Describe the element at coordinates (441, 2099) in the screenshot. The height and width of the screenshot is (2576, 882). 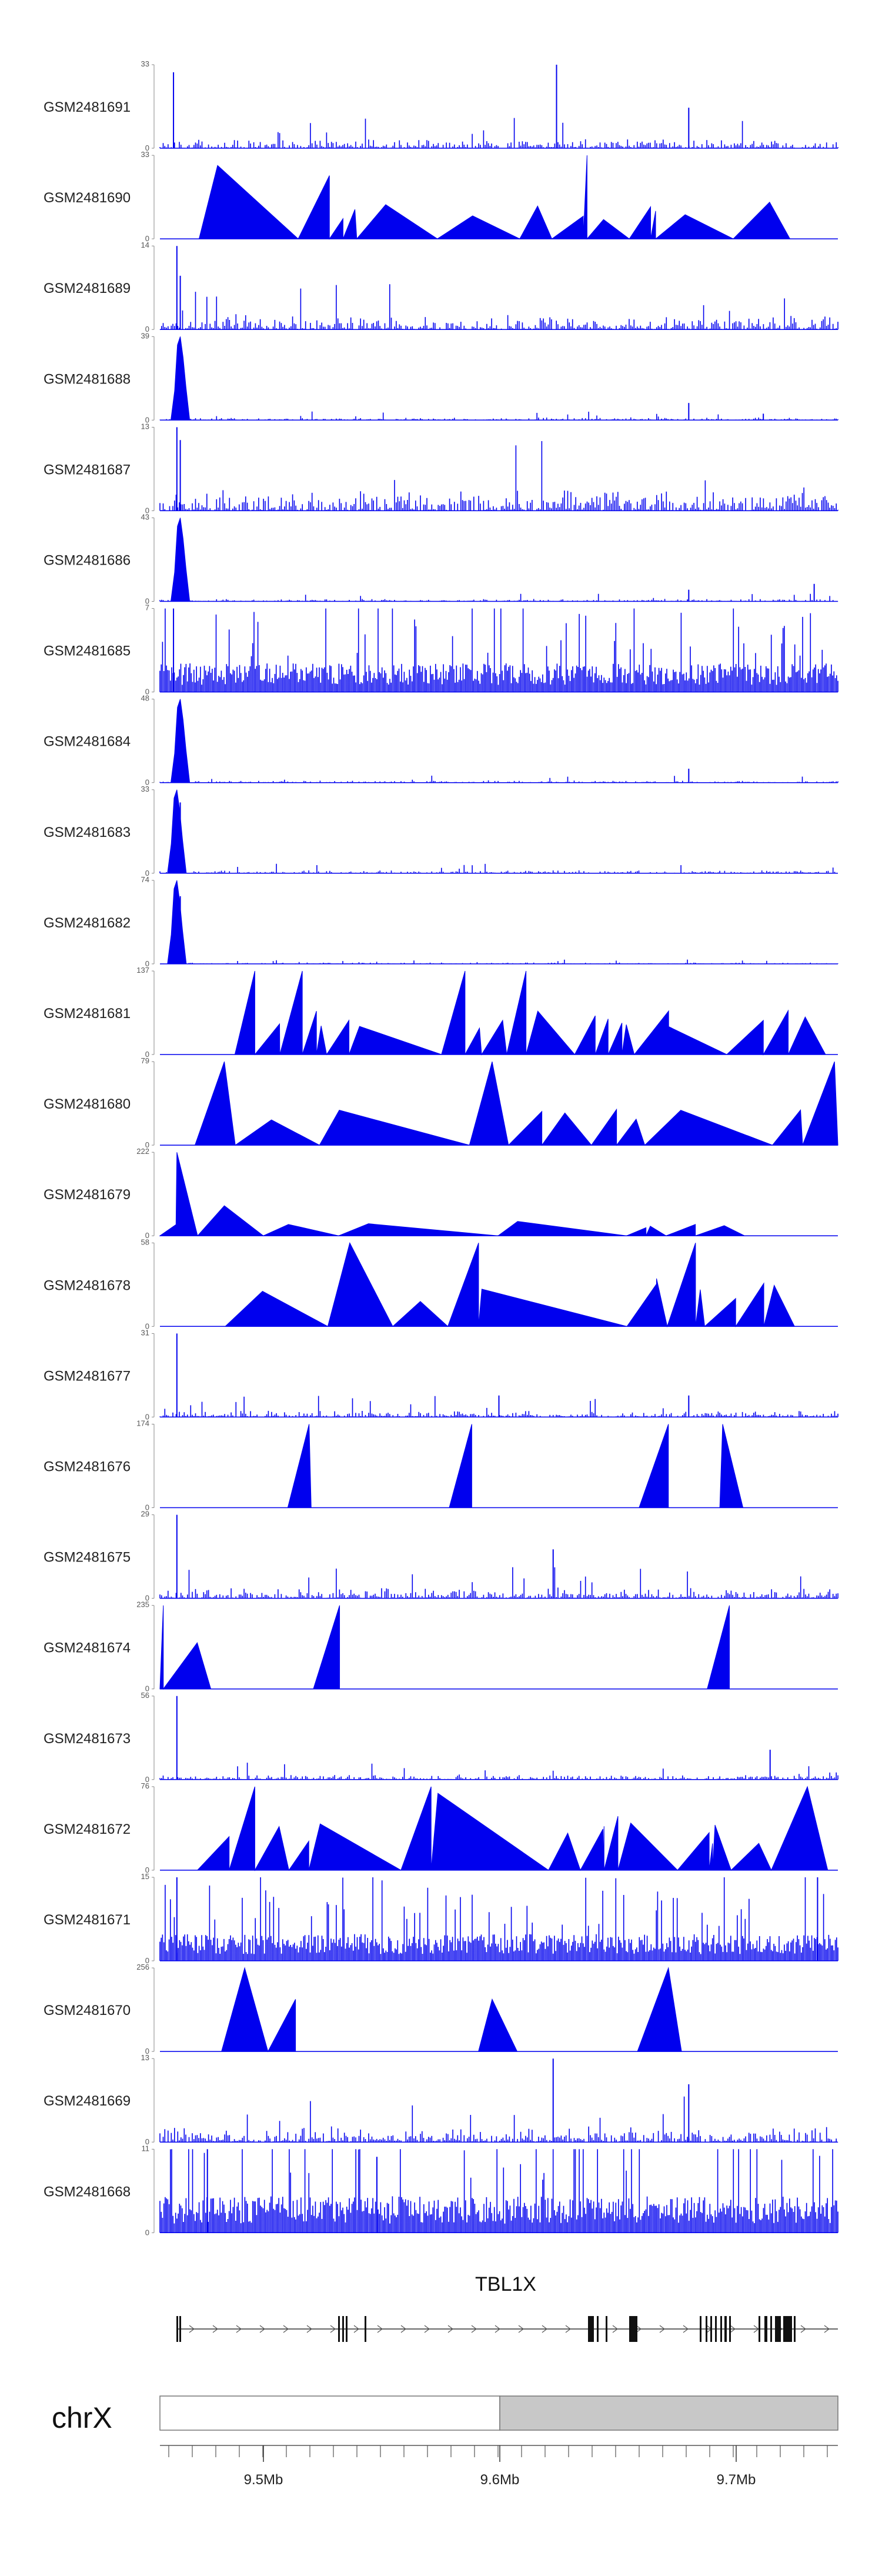
I see `track-GSM2481669: GSM2481669 13 0` at that location.